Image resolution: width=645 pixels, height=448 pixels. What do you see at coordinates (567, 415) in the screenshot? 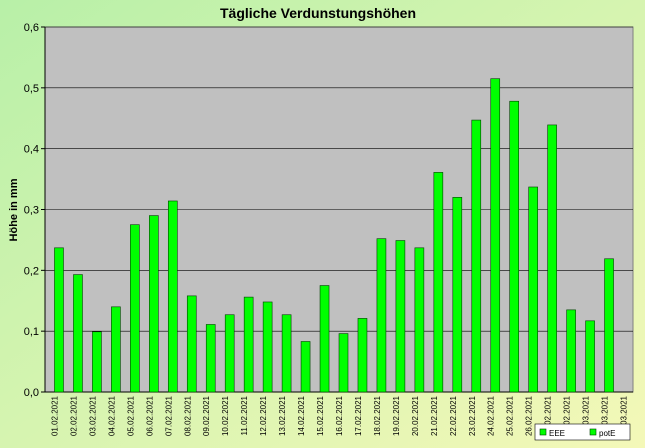
I see `x-tick-label: 28.02.2021` at bounding box center [567, 415].